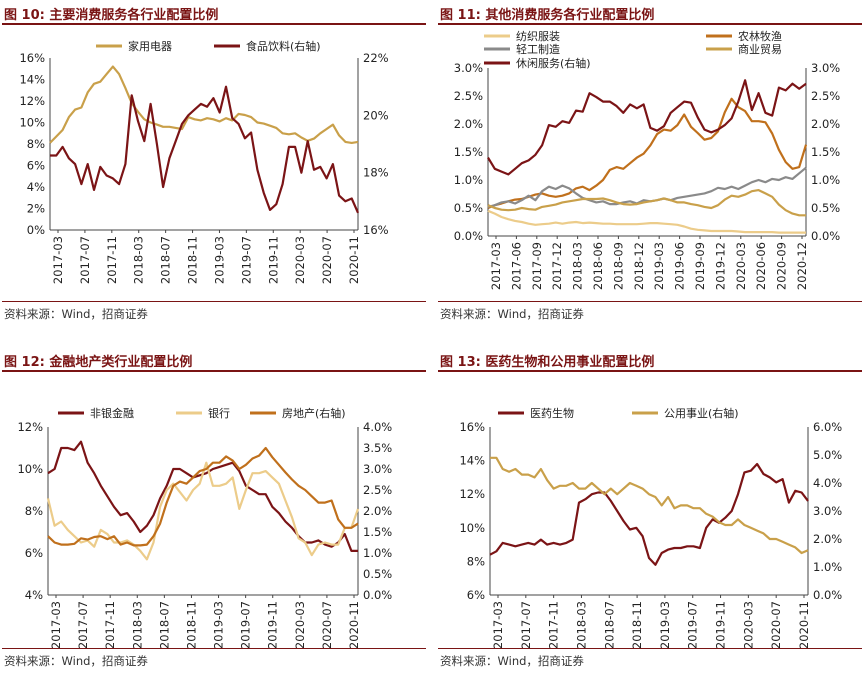 The image size is (864, 694). Describe the element at coordinates (537, 266) in the screenshot. I see `x-tick-label: 2017-09` at that location.